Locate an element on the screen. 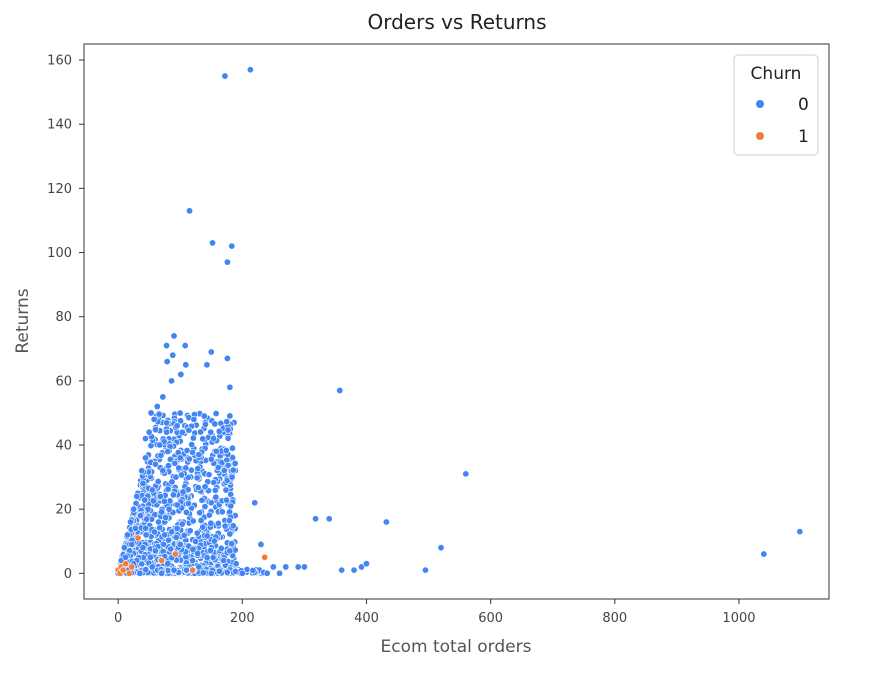 This screenshot has height=676, width=882. legend-label-0: 0 is located at coordinates (803, 105).